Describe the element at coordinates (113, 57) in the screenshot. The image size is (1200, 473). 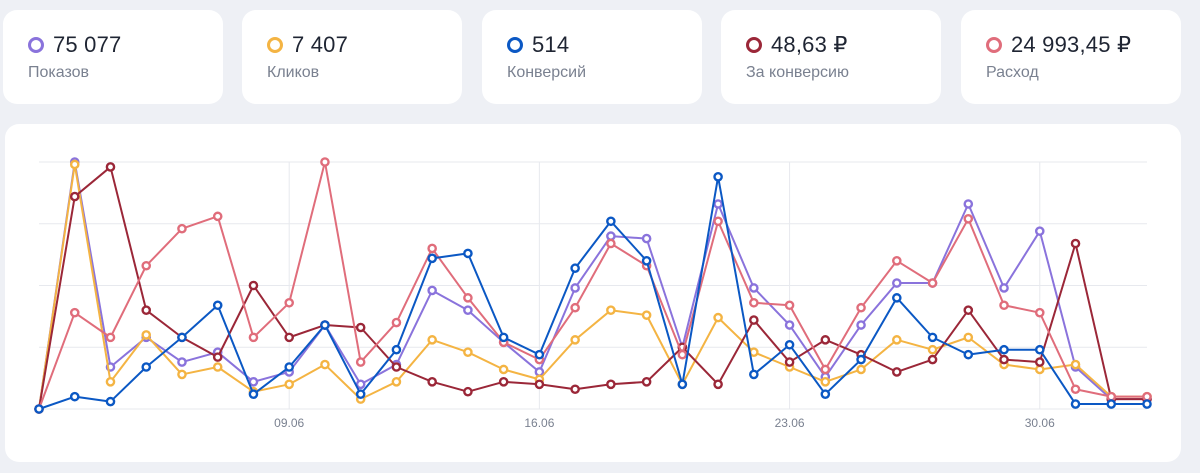
I see `card-impressions: 75 077 Показов` at that location.